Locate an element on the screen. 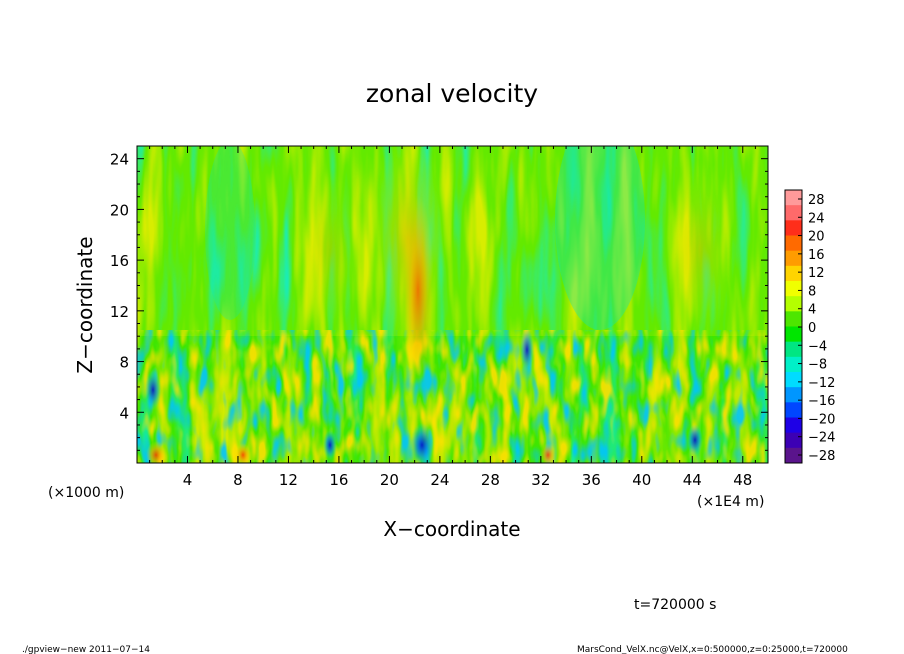 This screenshot has width=904, height=654. x-unit-left: (×1000 m) is located at coordinates (86, 493).